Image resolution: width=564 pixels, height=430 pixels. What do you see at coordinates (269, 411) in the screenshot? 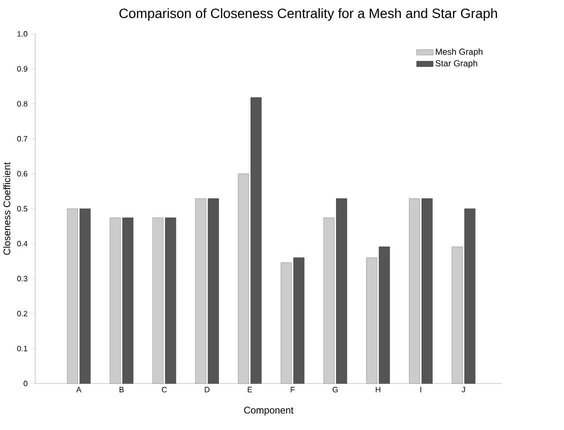
I see `x-axis-title: Component` at bounding box center [269, 411].